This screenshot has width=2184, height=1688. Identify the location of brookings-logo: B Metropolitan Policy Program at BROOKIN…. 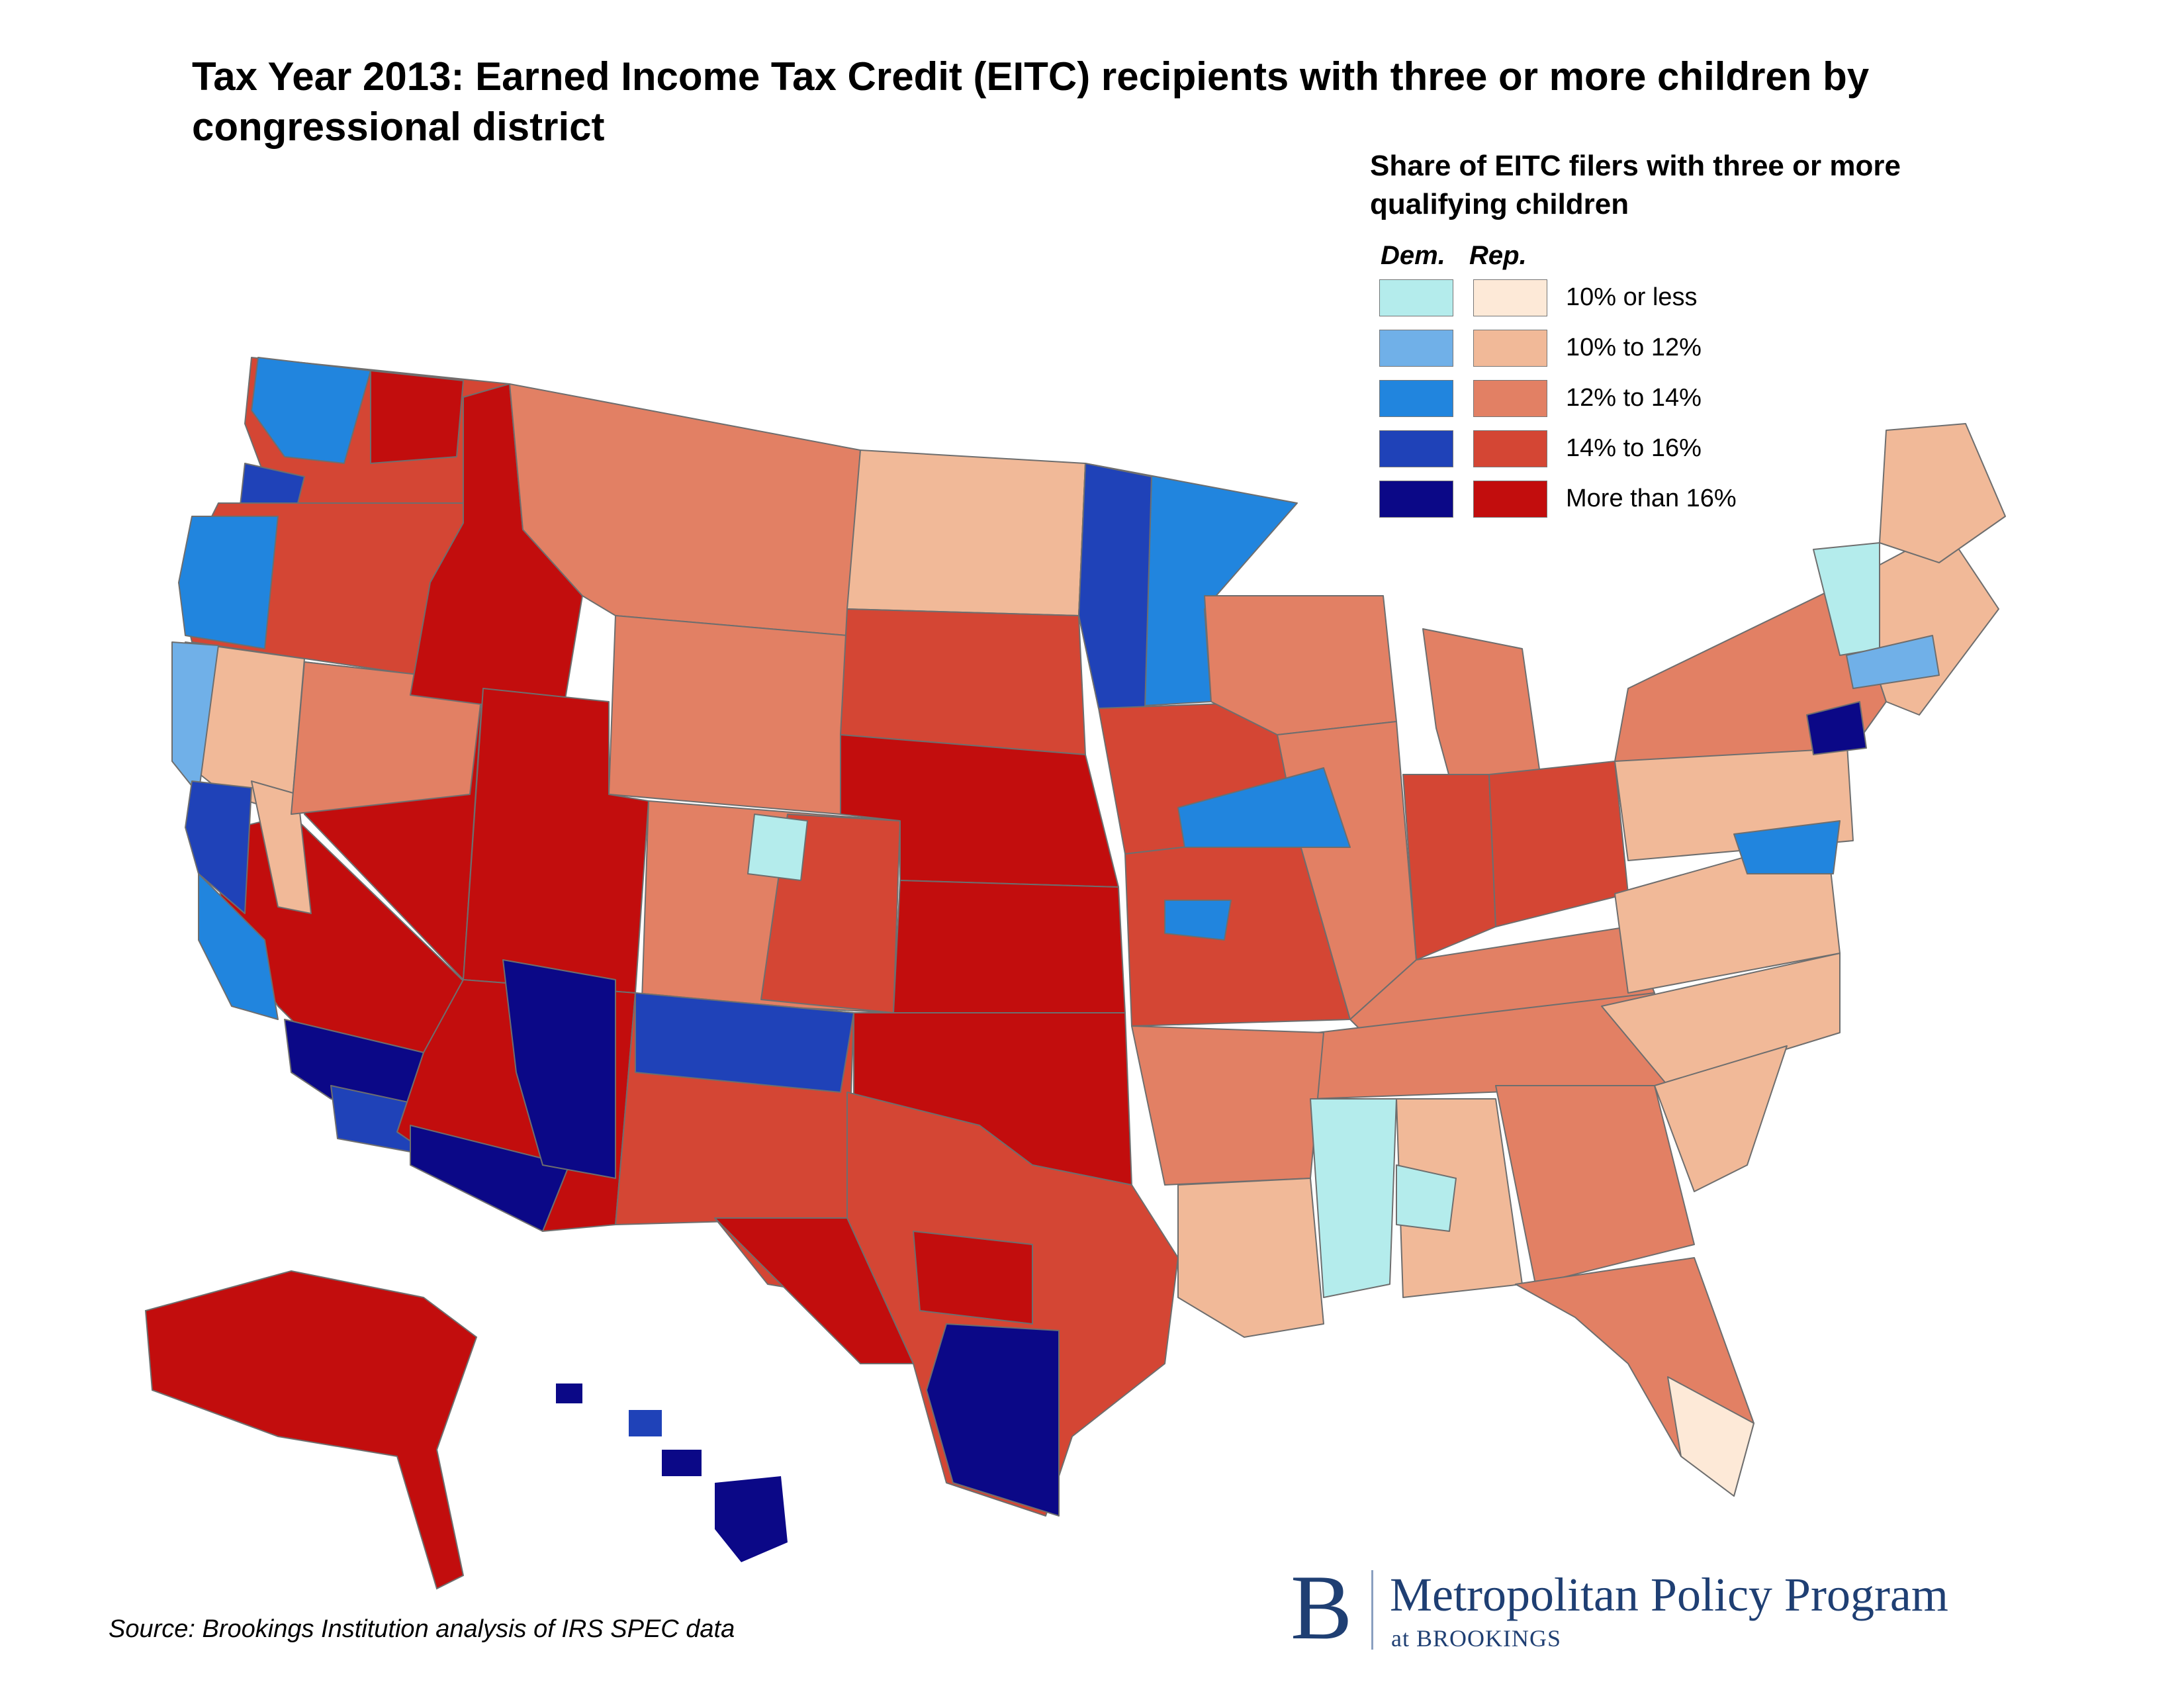
(1688, 1607).